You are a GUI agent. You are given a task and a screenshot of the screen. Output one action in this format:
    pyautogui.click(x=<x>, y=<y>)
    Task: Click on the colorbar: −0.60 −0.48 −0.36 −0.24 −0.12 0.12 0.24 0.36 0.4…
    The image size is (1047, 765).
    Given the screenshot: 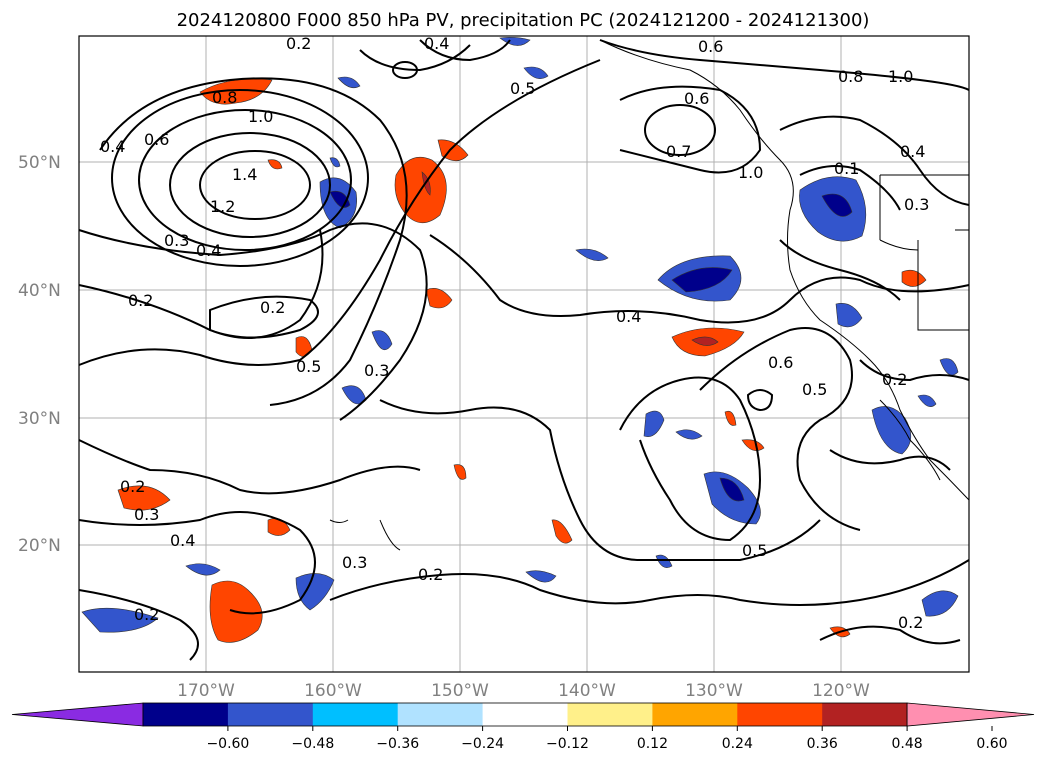 What is the action you would take?
    pyautogui.click(x=523, y=727)
    